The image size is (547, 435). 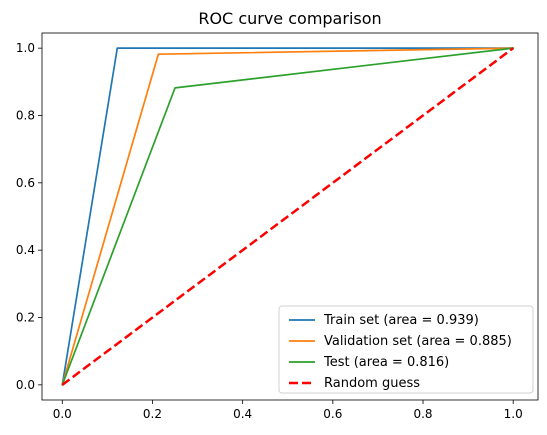 I want to click on legend-label-1: Validation set (area = 0.885), so click(x=418, y=341).